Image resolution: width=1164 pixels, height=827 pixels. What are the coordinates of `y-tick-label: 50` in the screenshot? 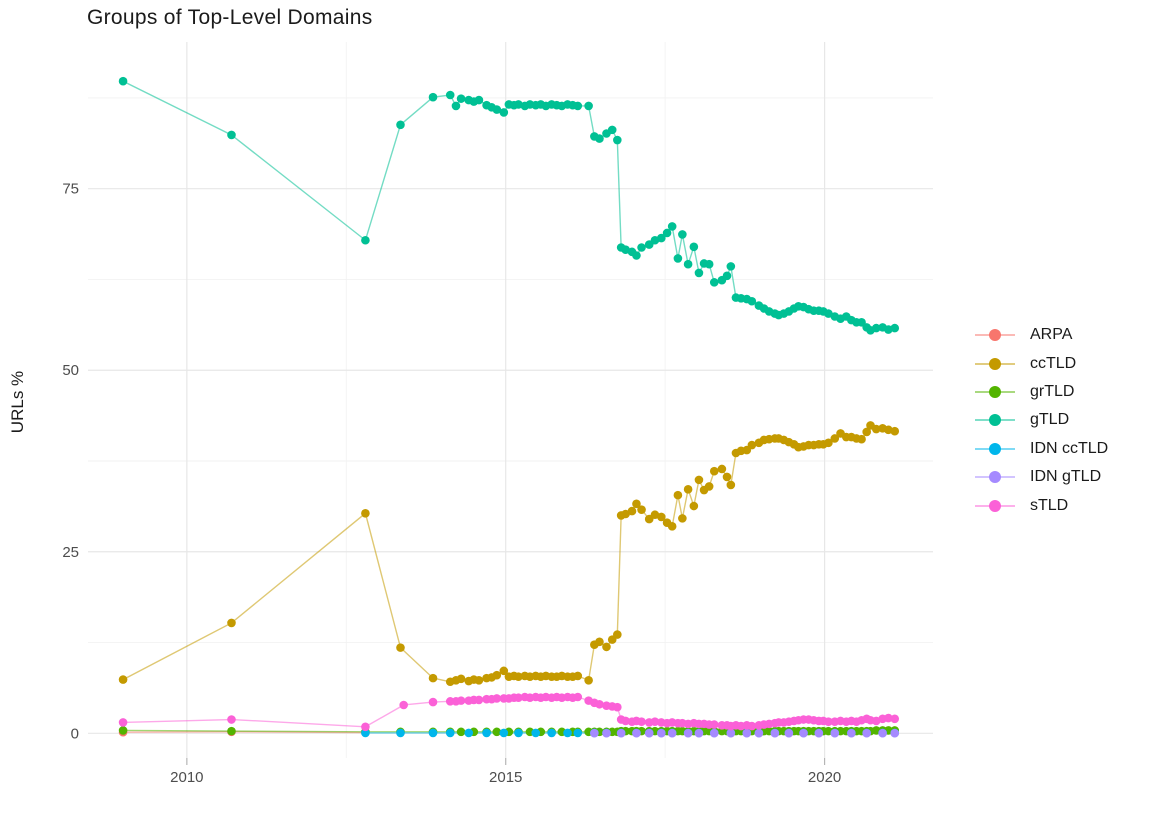 It's located at (70, 370).